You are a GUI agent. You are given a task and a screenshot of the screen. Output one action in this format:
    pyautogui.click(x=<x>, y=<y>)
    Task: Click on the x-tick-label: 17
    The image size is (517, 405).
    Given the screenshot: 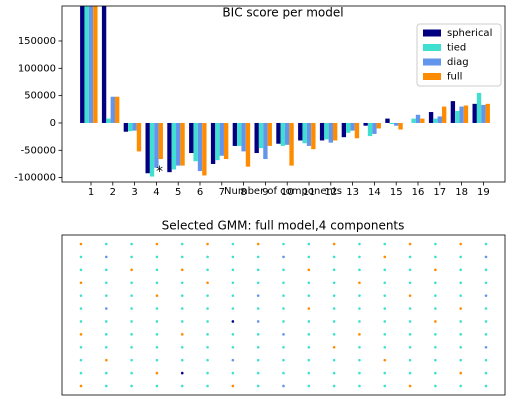 What is the action you would take?
    pyautogui.click(x=439, y=192)
    